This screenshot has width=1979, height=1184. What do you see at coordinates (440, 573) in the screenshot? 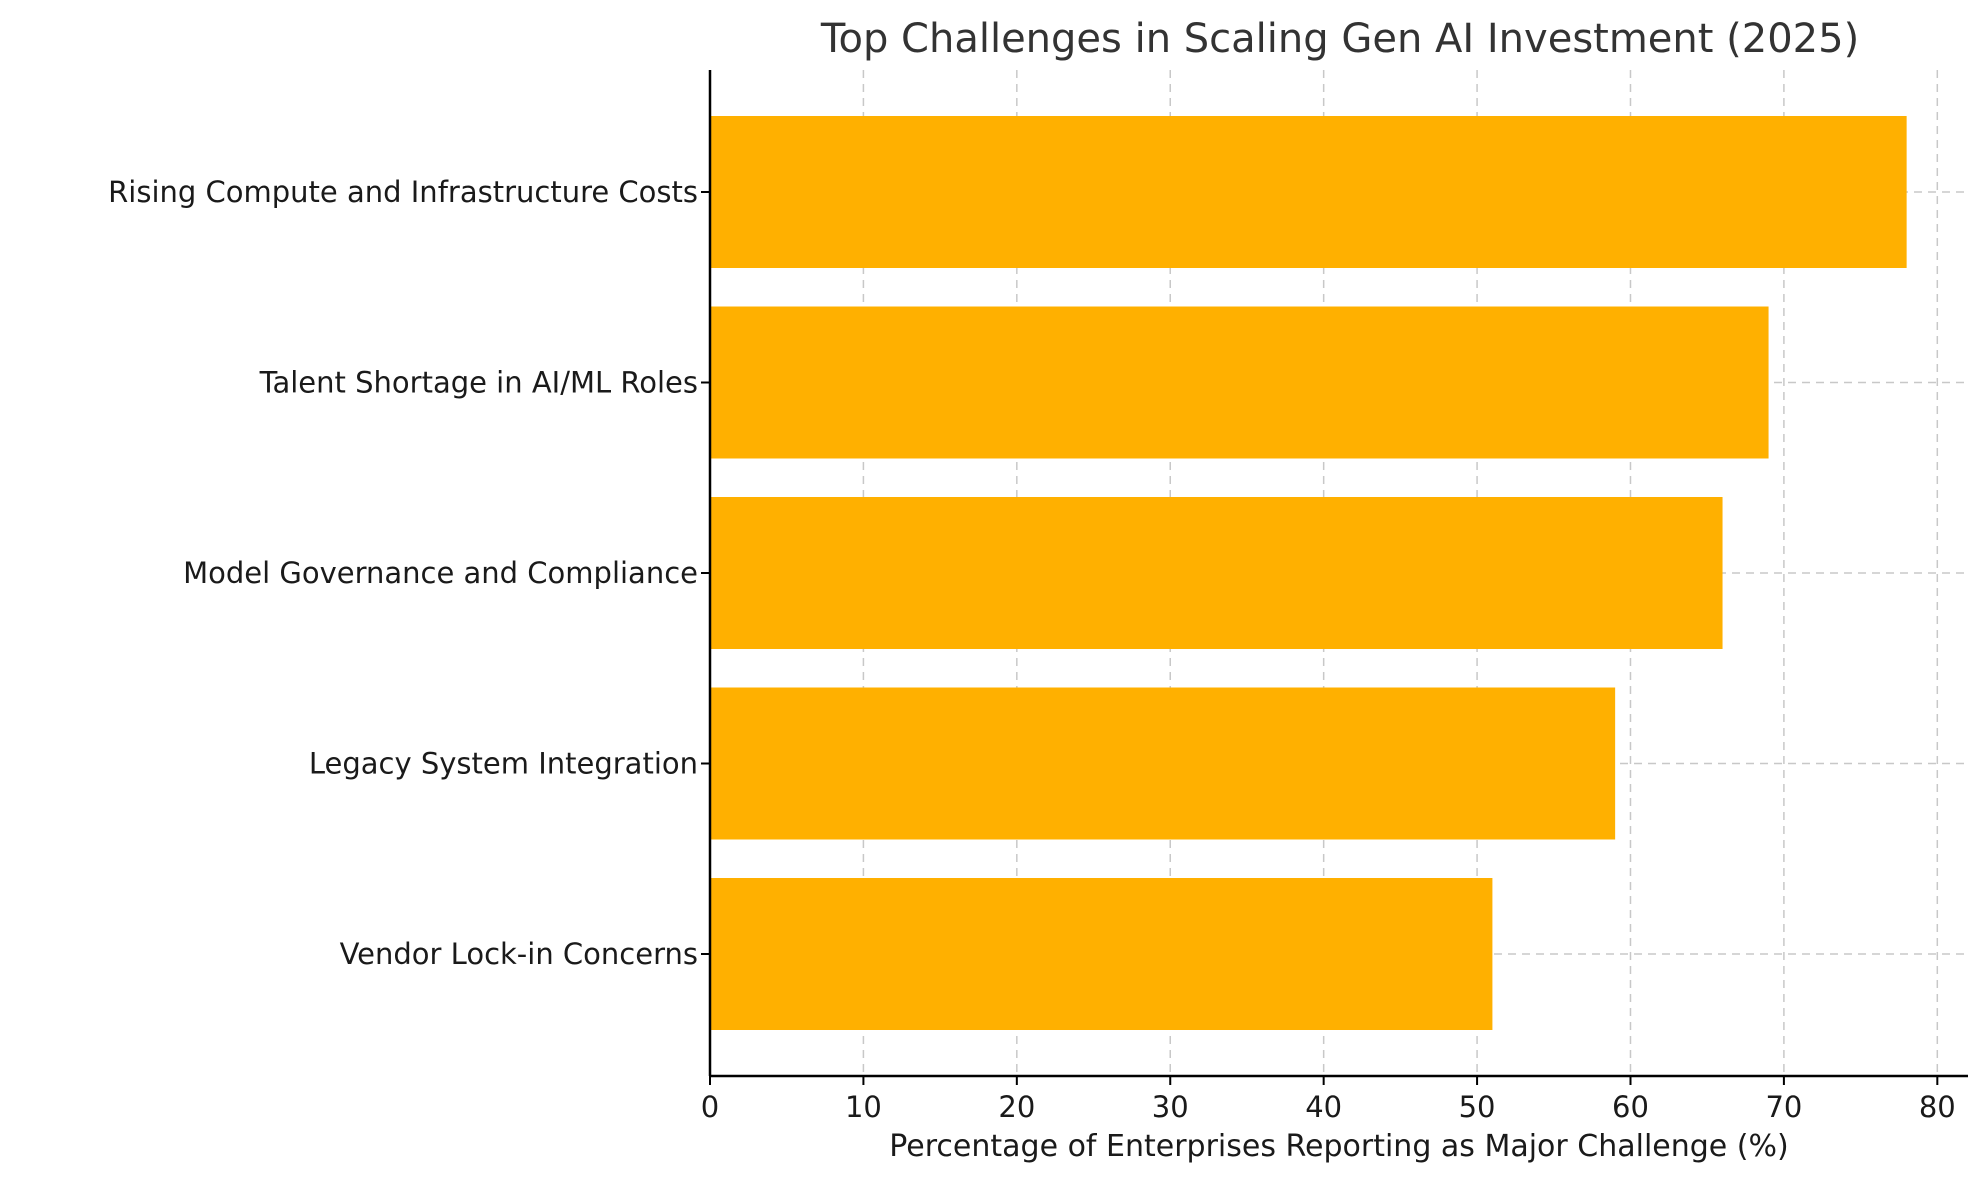
I see `category-label: Model Governance and Compliance` at bounding box center [440, 573].